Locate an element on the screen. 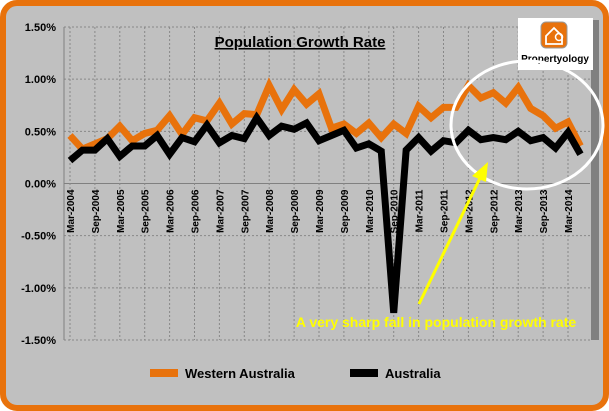 The height and width of the screenshot is (411, 609). x-tick-label: Sep-2011 is located at coordinates (445, 211).